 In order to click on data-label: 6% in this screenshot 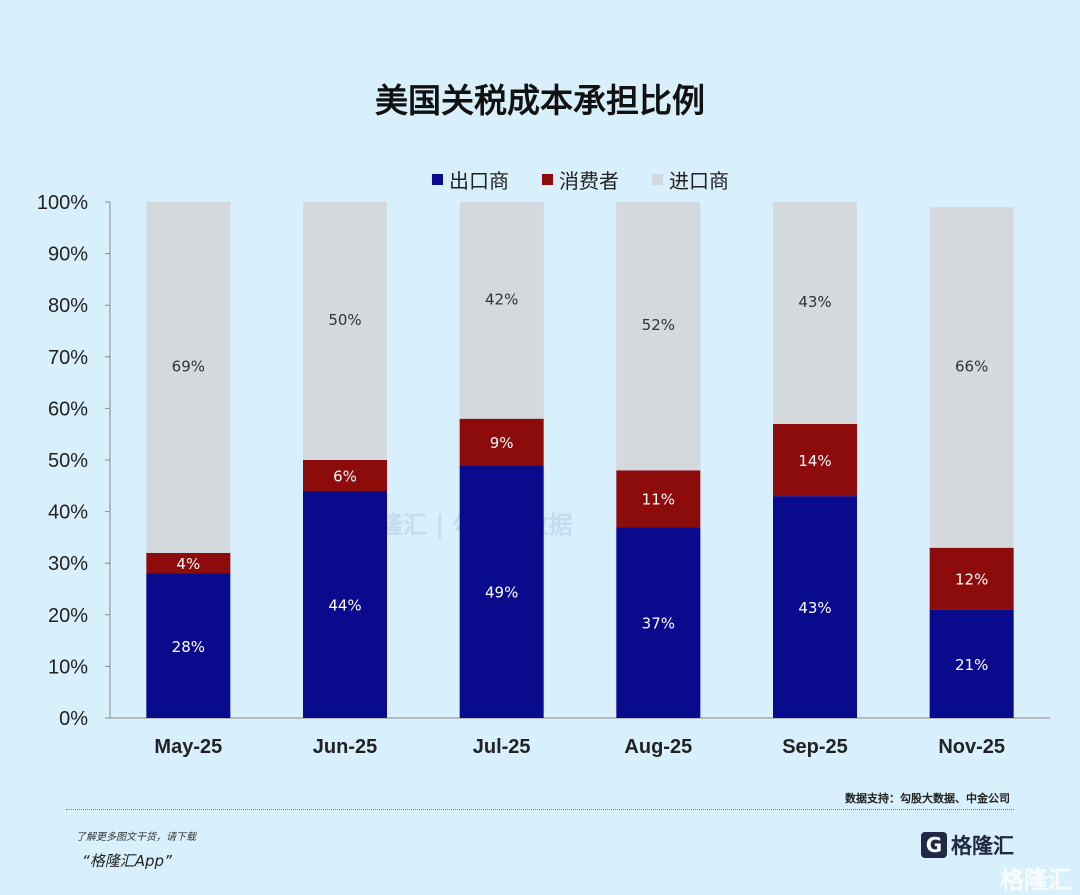, I will do `click(345, 476)`.